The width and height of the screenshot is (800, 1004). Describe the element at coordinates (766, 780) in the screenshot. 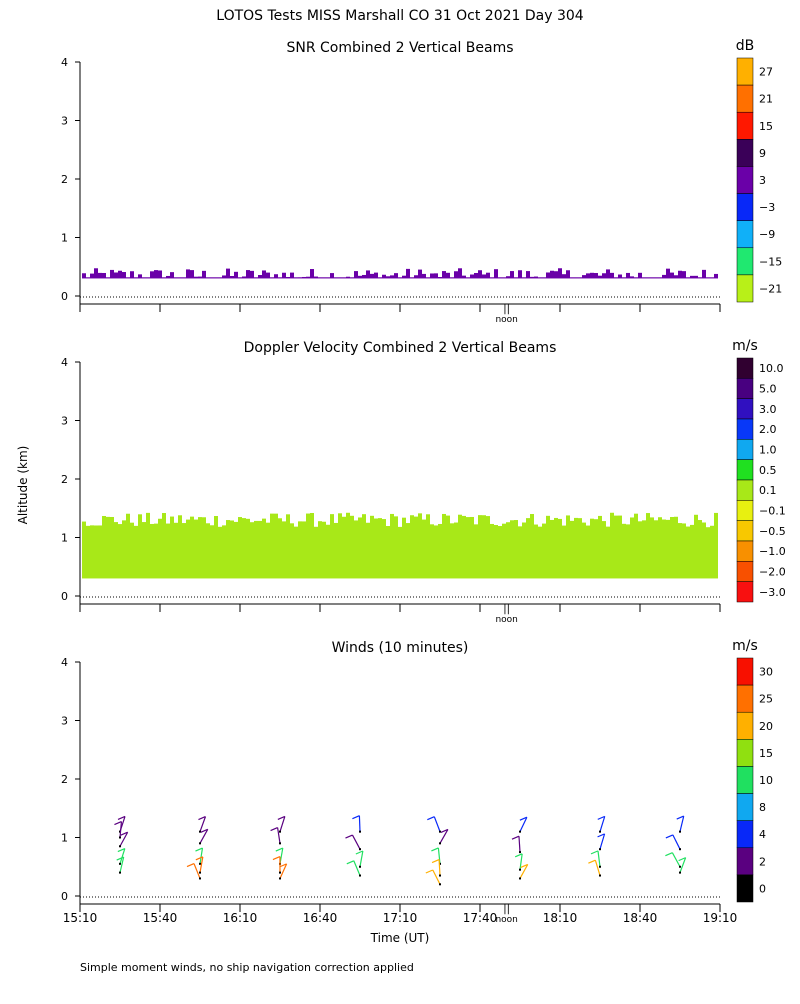

I see `colorbar-label: 10` at that location.